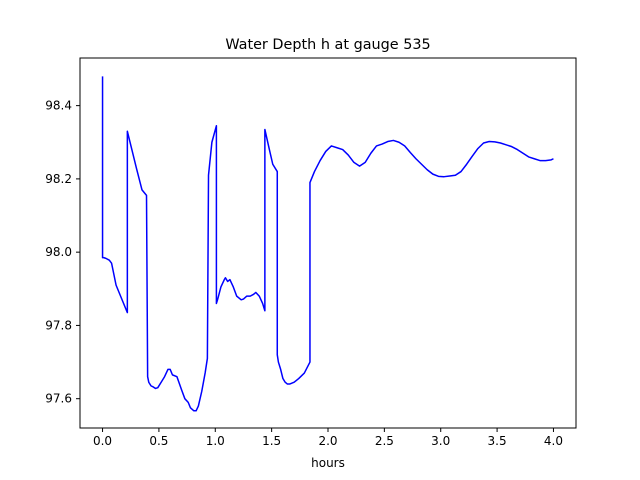 The image size is (640, 480). What do you see at coordinates (58, 252) in the screenshot?
I see `y-tick-label: 98.0` at bounding box center [58, 252].